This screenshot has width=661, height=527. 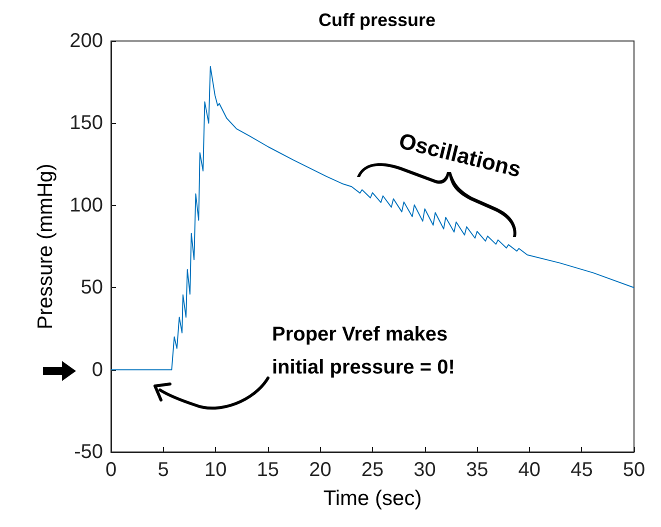 I want to click on x-tick-label: 5, so click(x=163, y=470).